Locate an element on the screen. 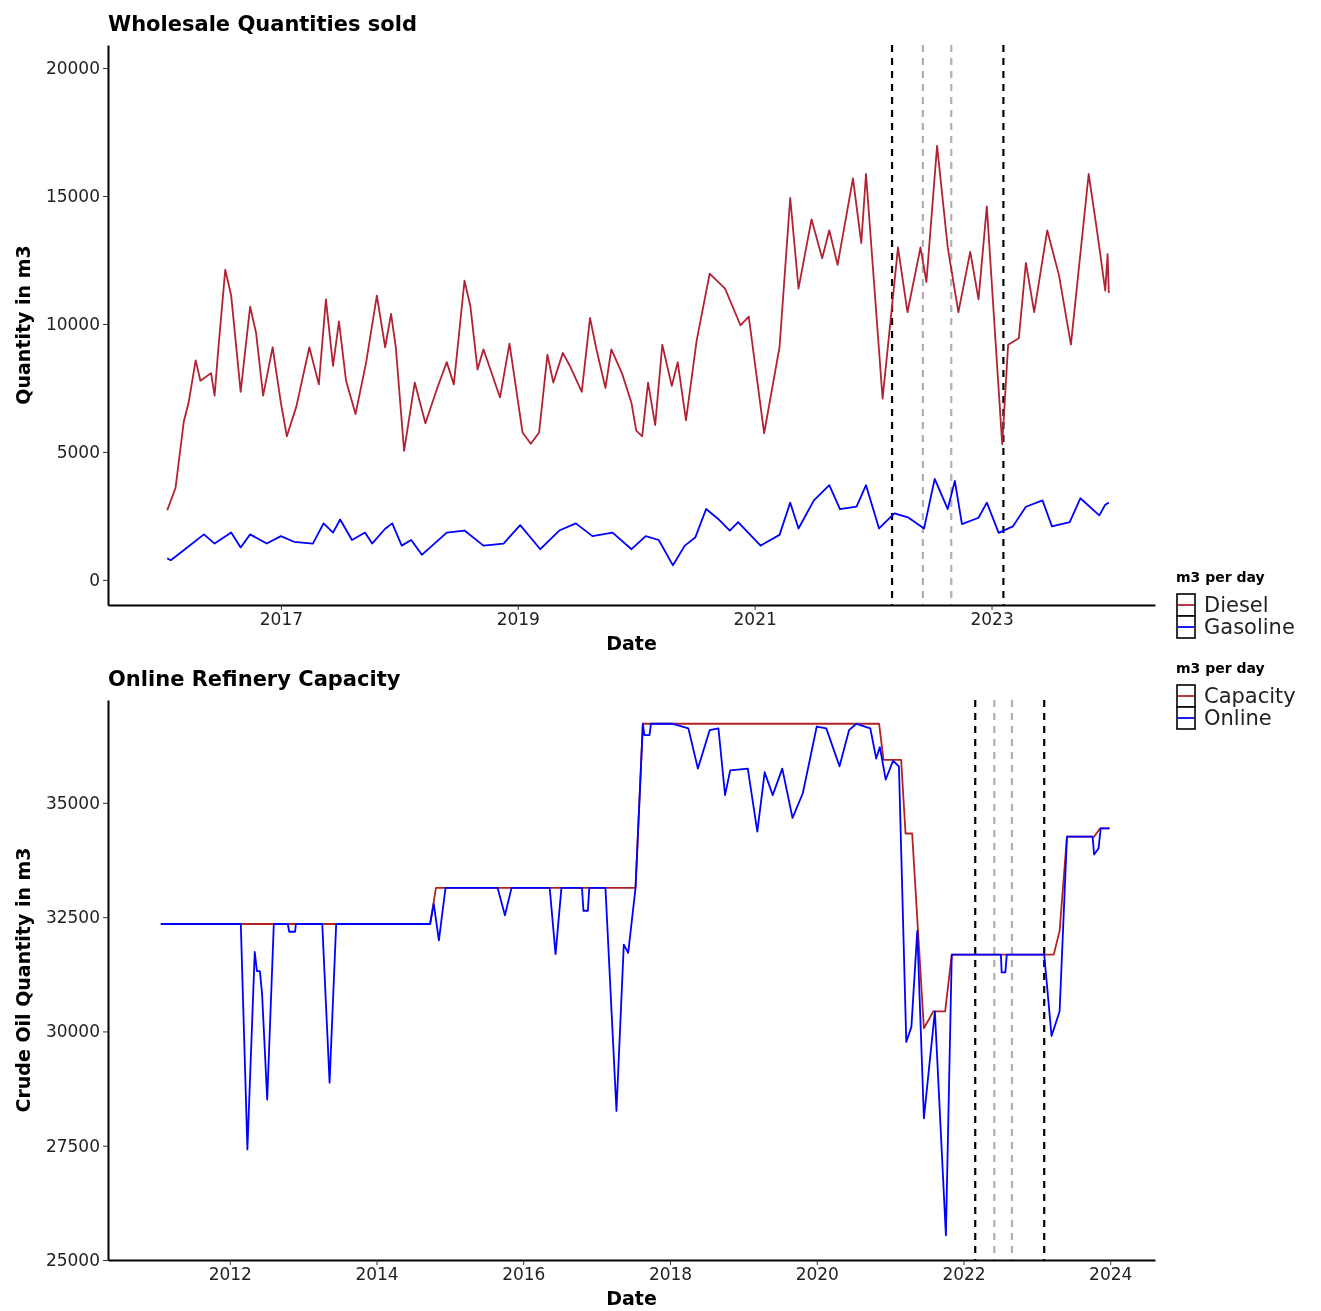 Image resolution: width=1321 pixels, height=1311 pixels. x-tick-label: 2016 is located at coordinates (524, 1274).